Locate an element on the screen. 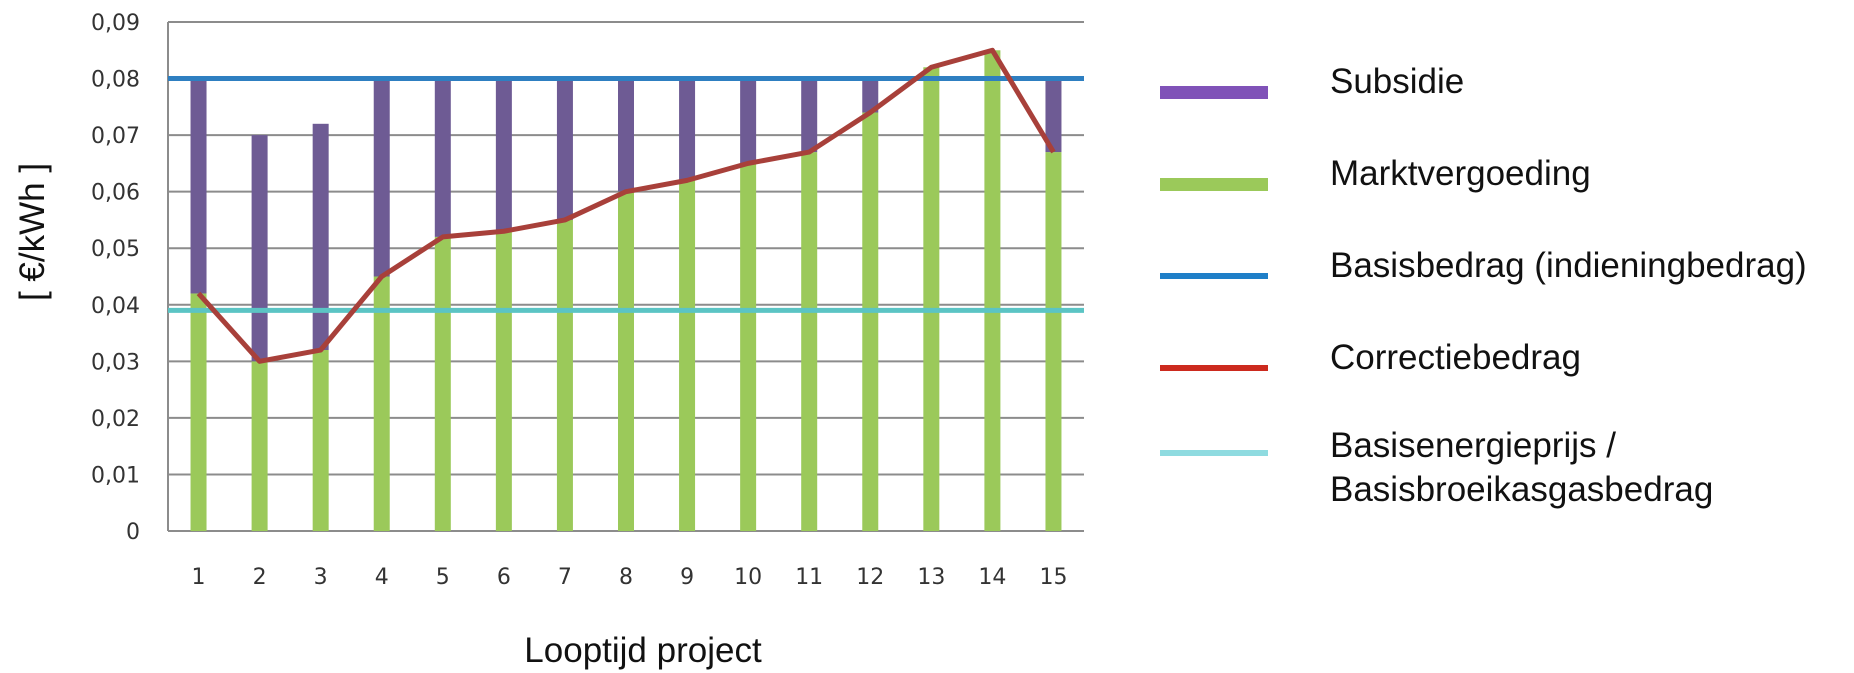  y-tick-label: 0 is located at coordinates (133, 532).